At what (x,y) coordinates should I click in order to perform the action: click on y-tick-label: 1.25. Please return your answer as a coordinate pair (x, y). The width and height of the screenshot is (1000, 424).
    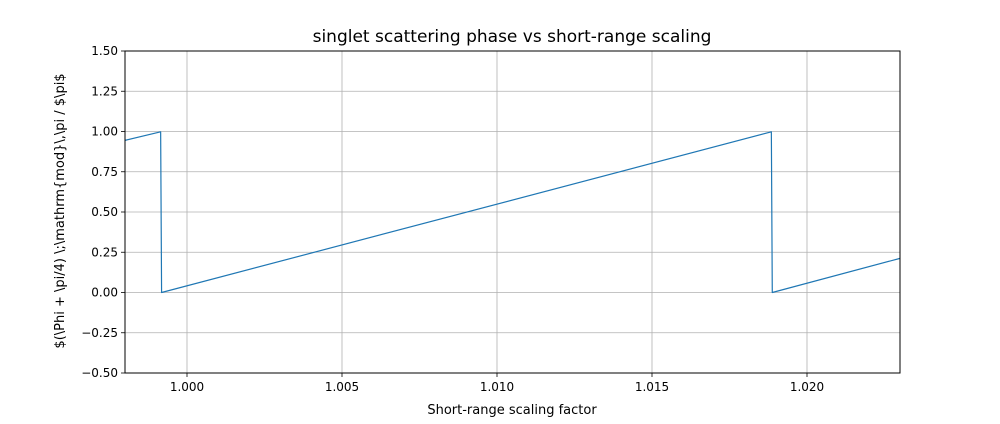
    Looking at the image, I should click on (104, 91).